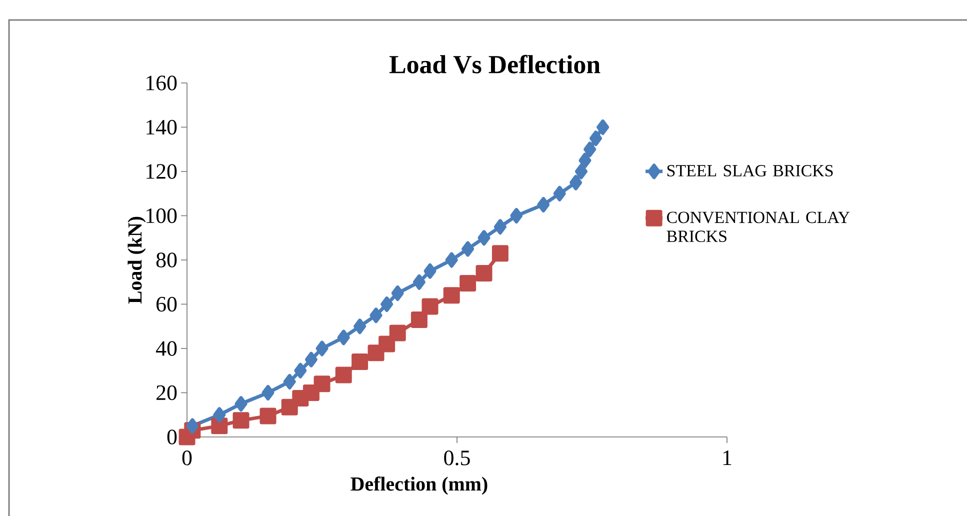  What do you see at coordinates (166, 304) in the screenshot?
I see `y-tick-label: 60` at bounding box center [166, 304].